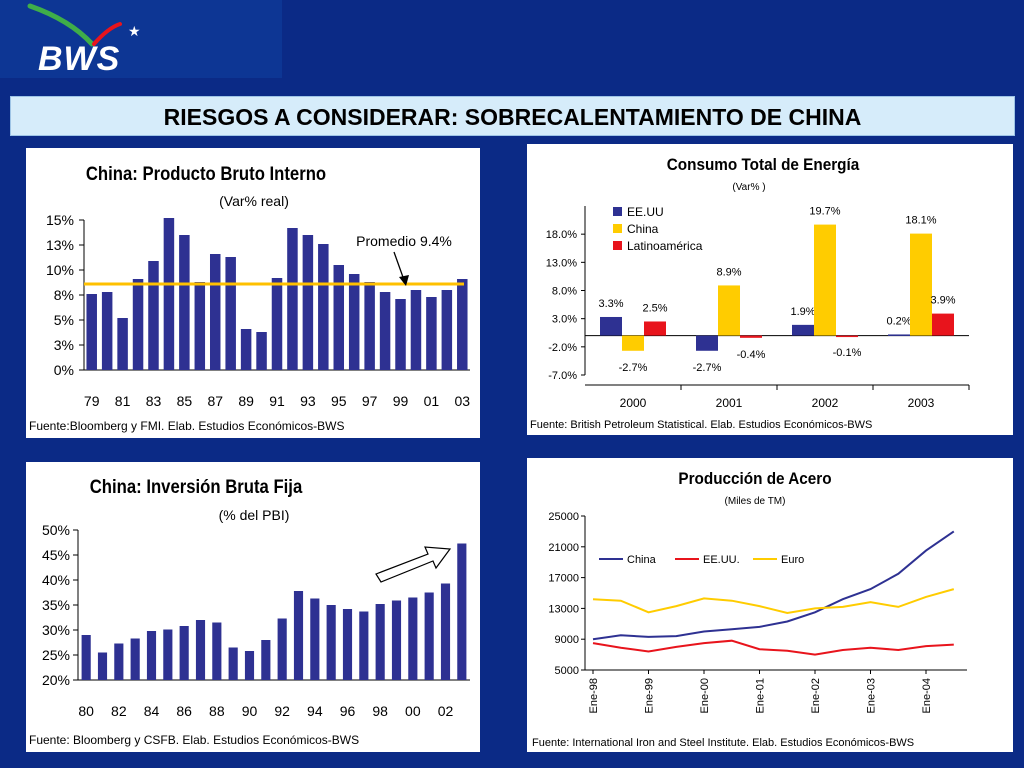 This screenshot has height=768, width=1024. What do you see at coordinates (277, 401) in the screenshot?
I see `x-tick-label: 91` at bounding box center [277, 401].